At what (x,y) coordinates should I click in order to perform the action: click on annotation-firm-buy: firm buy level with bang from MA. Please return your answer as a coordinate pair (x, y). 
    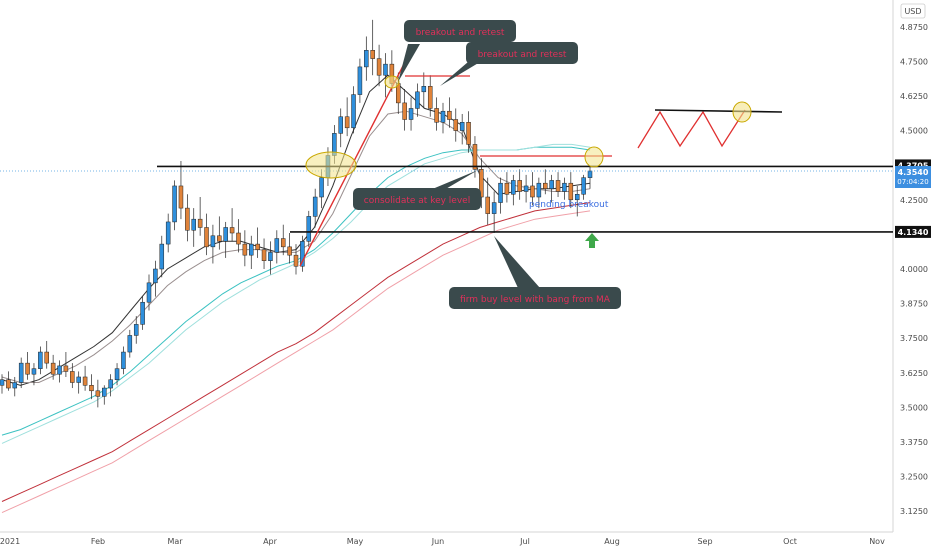
    Looking at the image, I should click on (535, 300).